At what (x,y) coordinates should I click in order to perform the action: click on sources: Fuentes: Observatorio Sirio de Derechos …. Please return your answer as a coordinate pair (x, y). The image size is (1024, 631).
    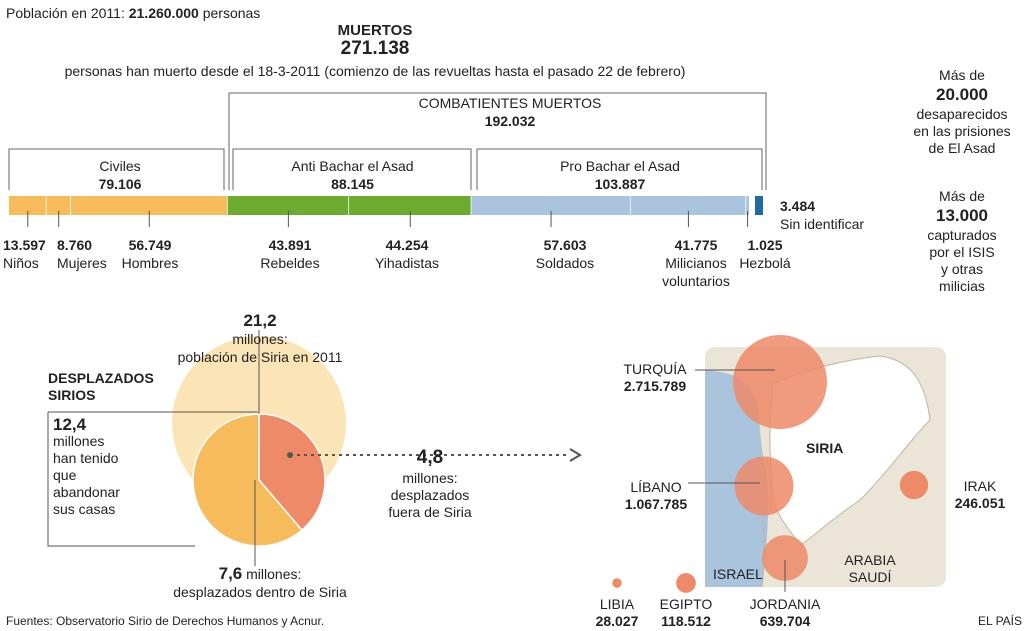
    Looking at the image, I should click on (165, 621).